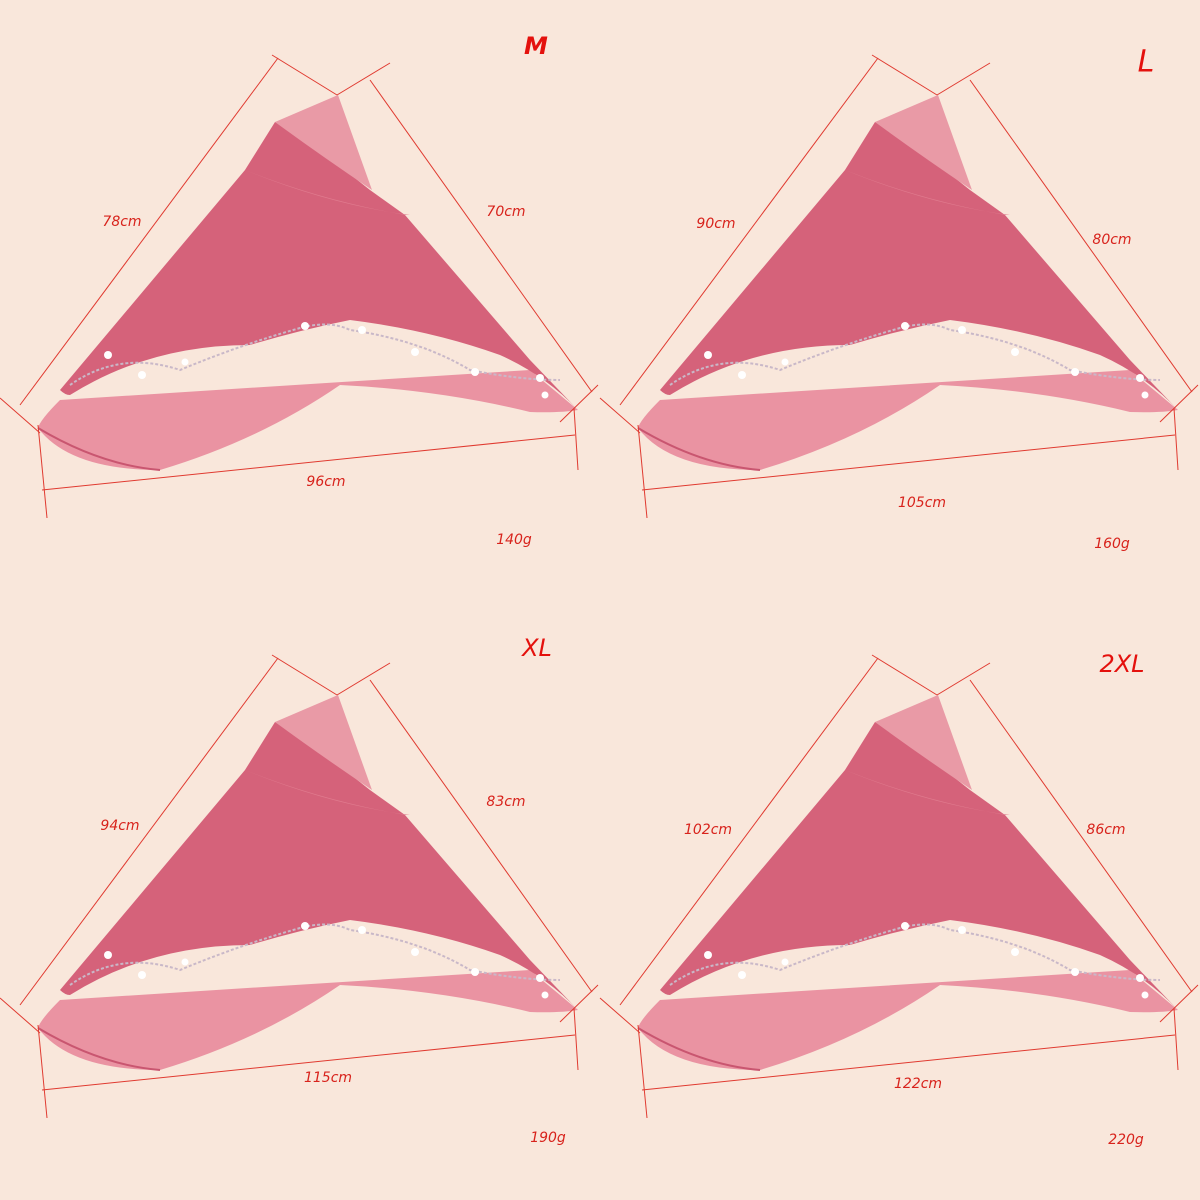  What do you see at coordinates (120, 826) in the screenshot?
I see `left-length-label: 94cm` at bounding box center [120, 826].